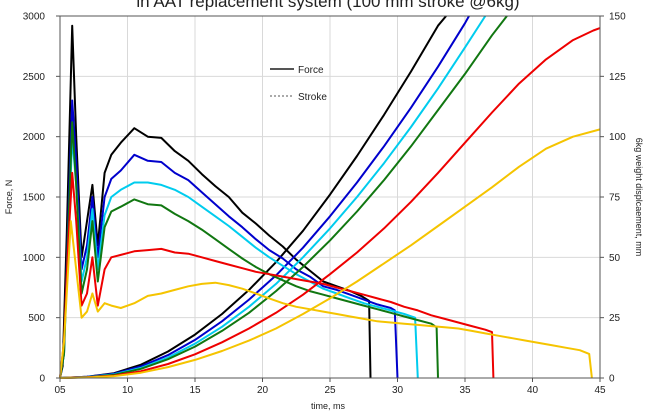 The width and height of the screenshot is (645, 412). I want to click on y-right-tick-label: 75, so click(615, 198).